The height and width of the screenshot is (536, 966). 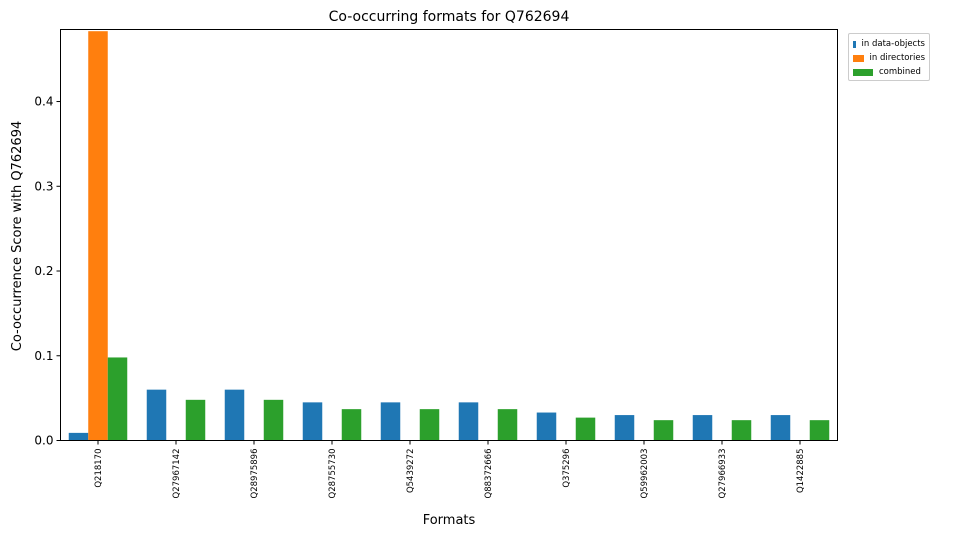 I want to click on x-axis-label: Formats, so click(x=449, y=520).